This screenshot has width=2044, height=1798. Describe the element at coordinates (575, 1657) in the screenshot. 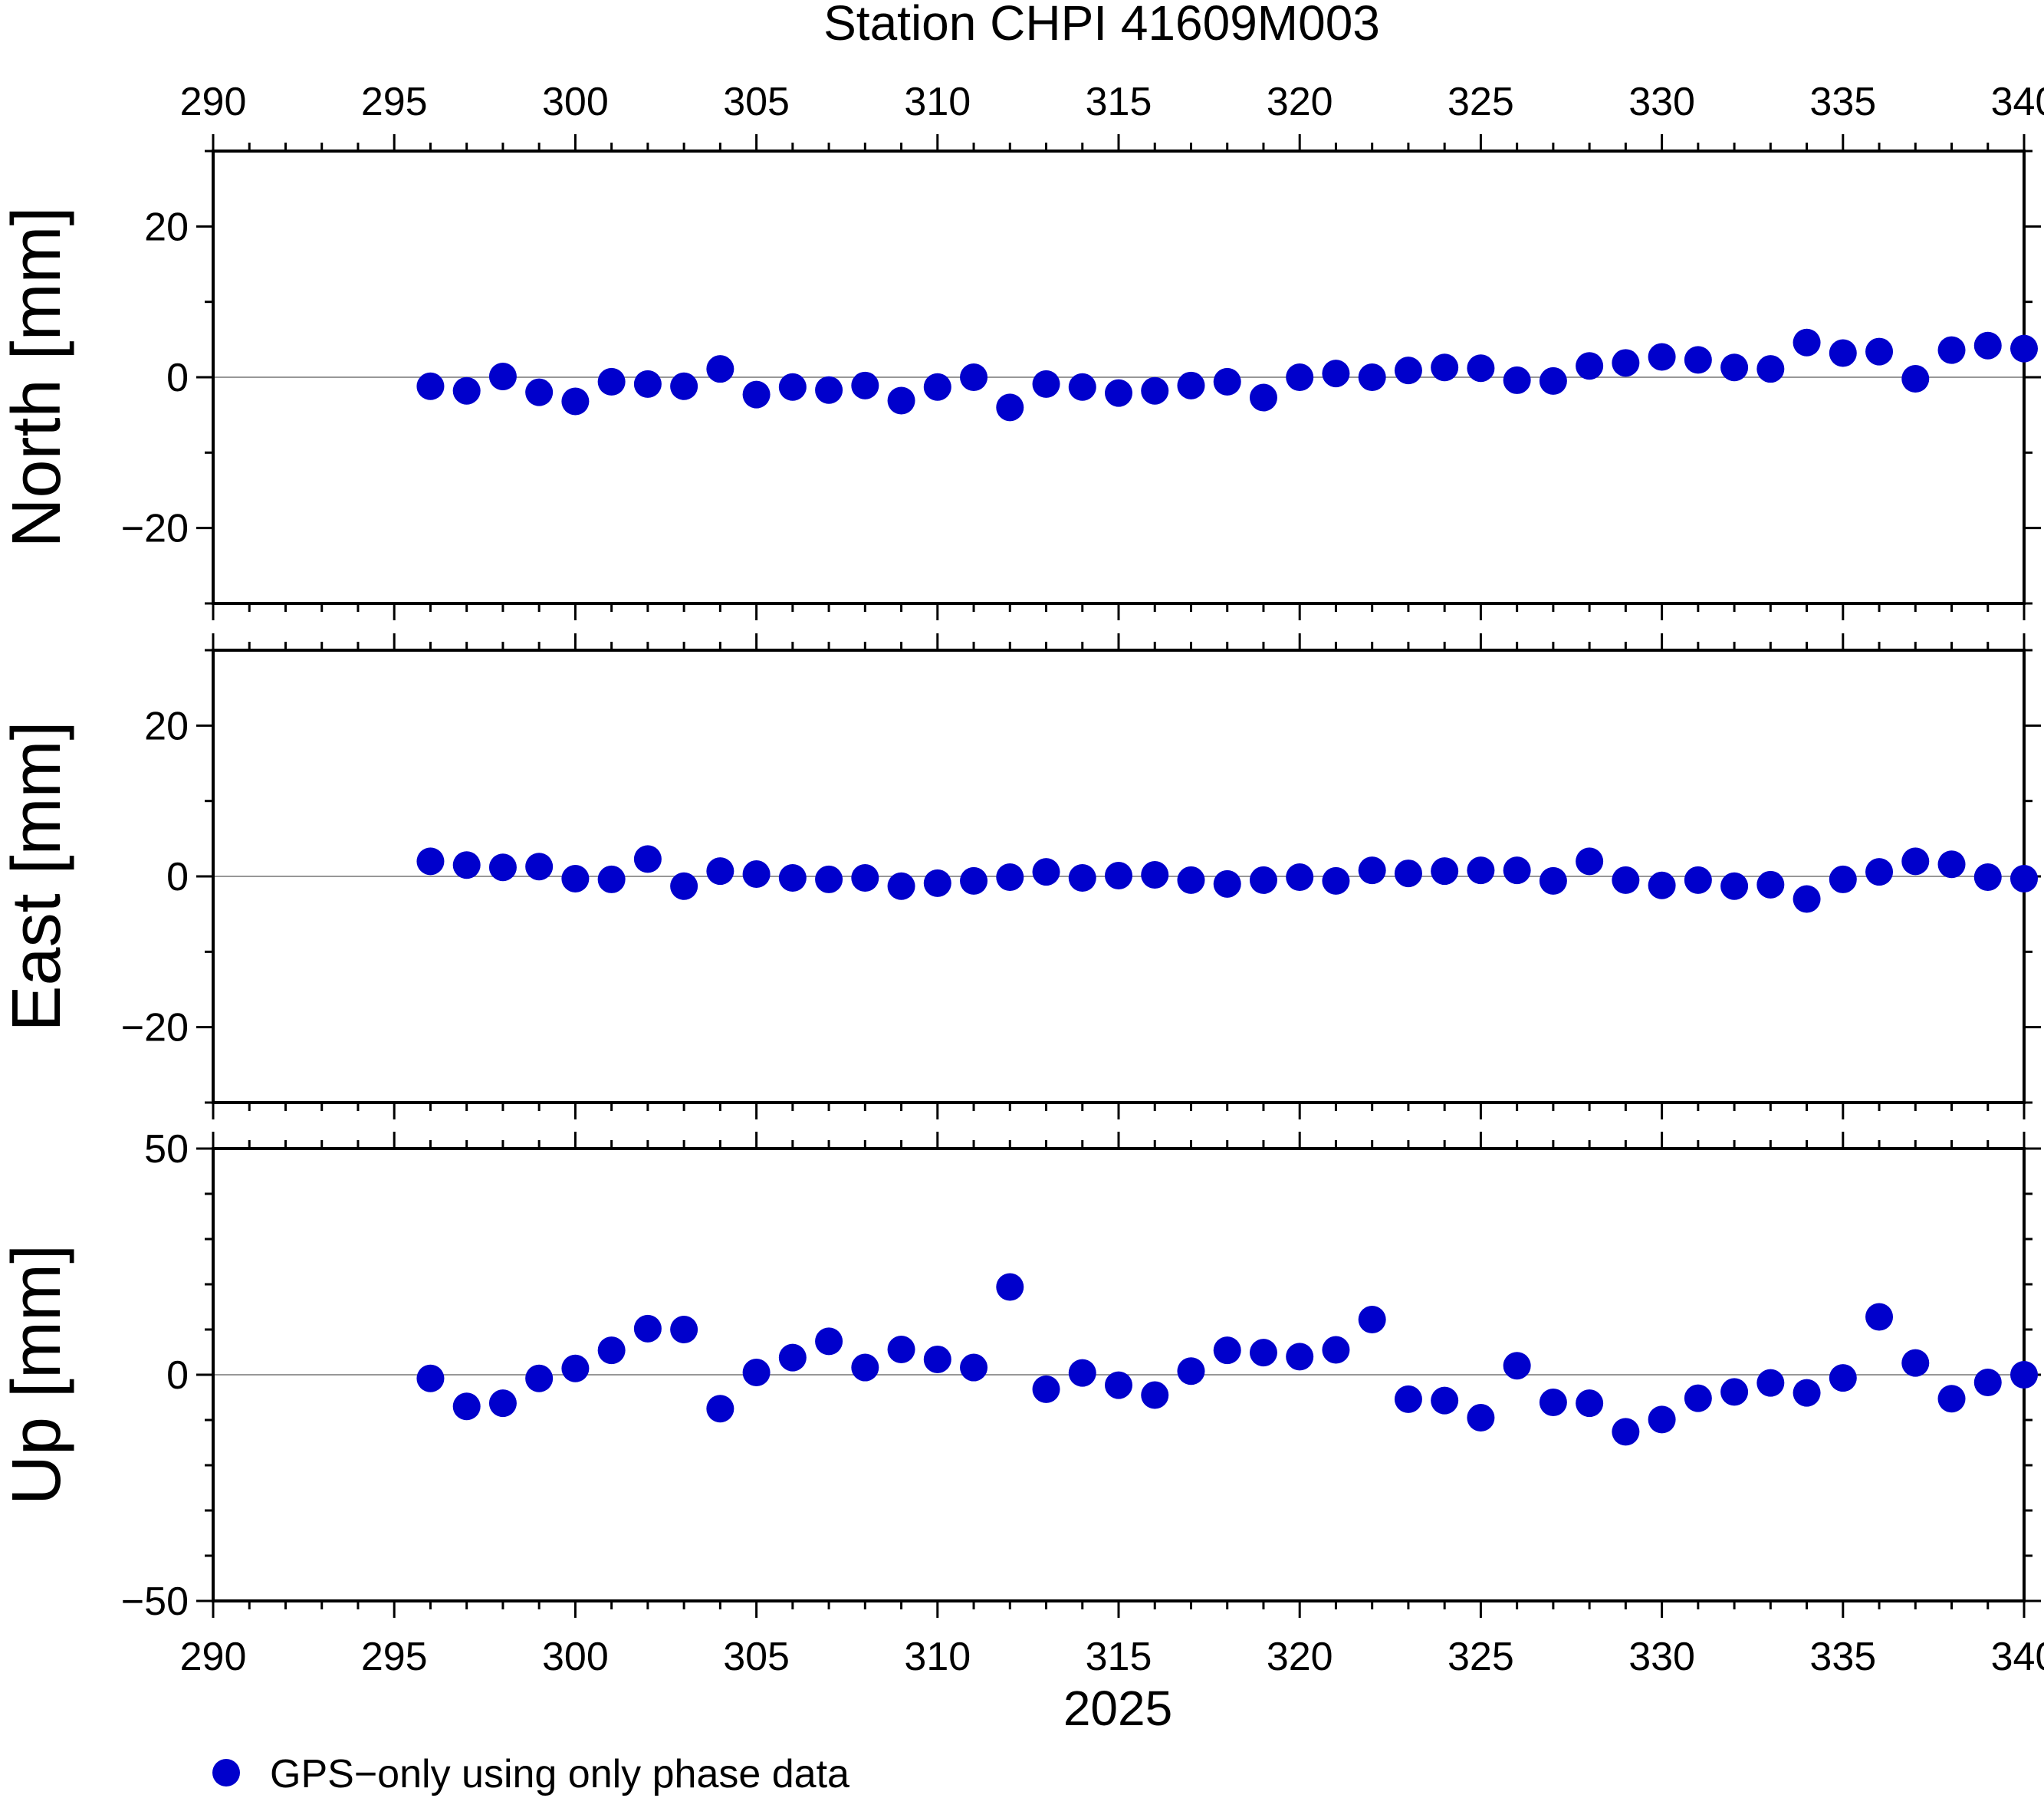

I see `bottom-x-tick-label: 300` at that location.